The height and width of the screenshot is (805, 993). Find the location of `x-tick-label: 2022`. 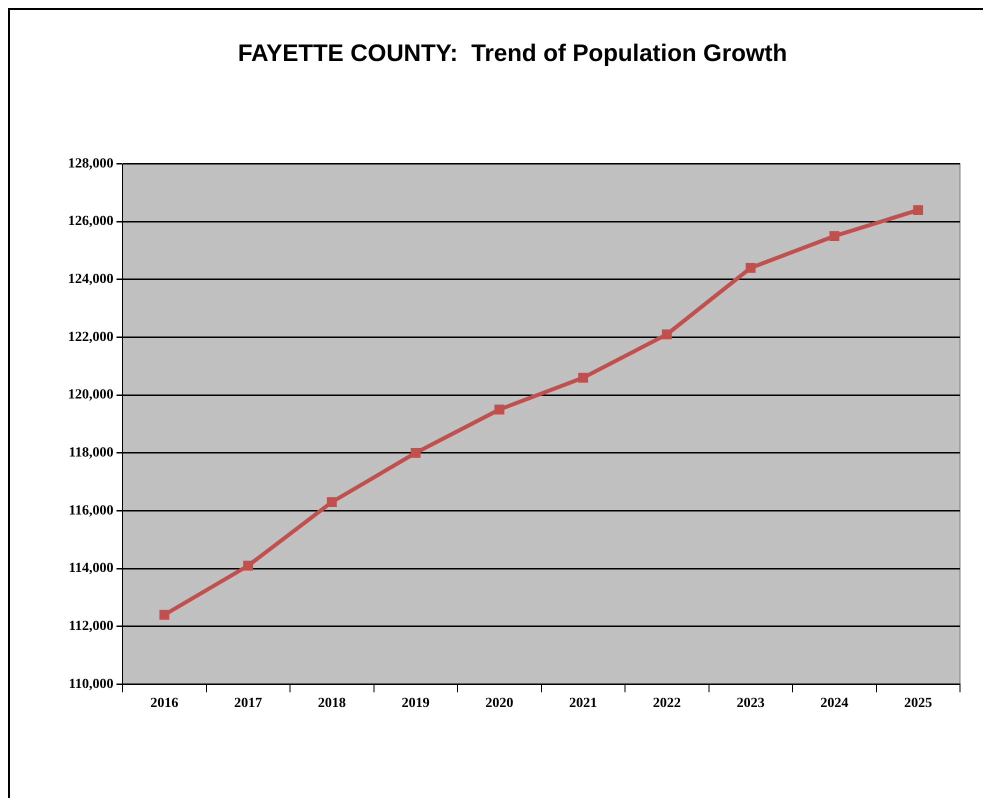

x-tick-label: 2022 is located at coordinates (666, 704).